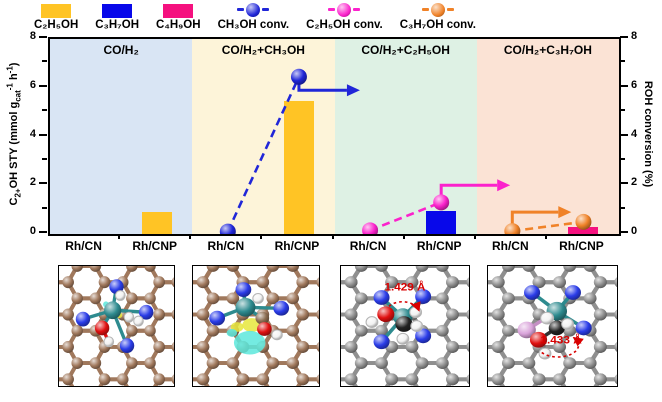  I want to click on legend-item: C₃H₇OH, so click(117, 16).